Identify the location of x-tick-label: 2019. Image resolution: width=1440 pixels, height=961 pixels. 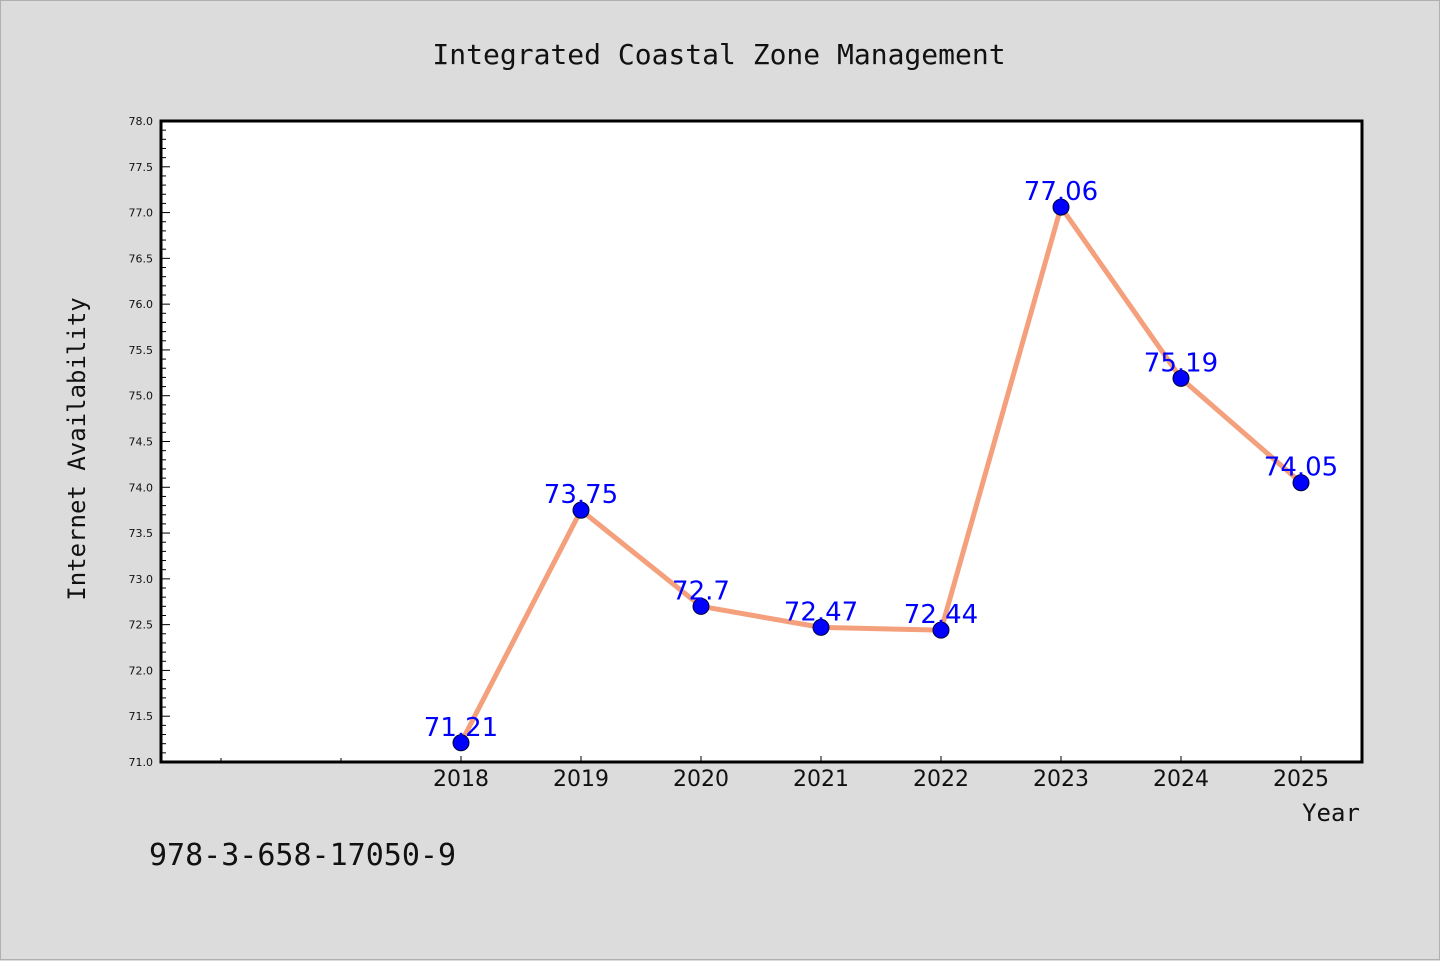
(581, 779).